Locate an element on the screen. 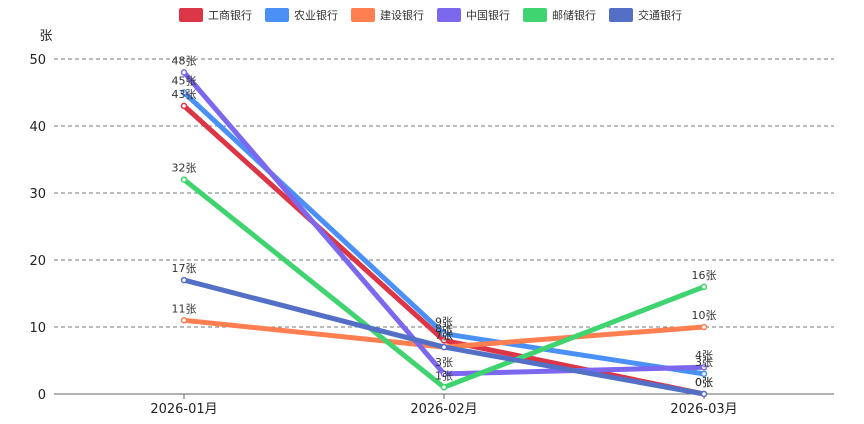 This screenshot has width=864, height=424. legend-label: 交通银行 is located at coordinates (660, 15).